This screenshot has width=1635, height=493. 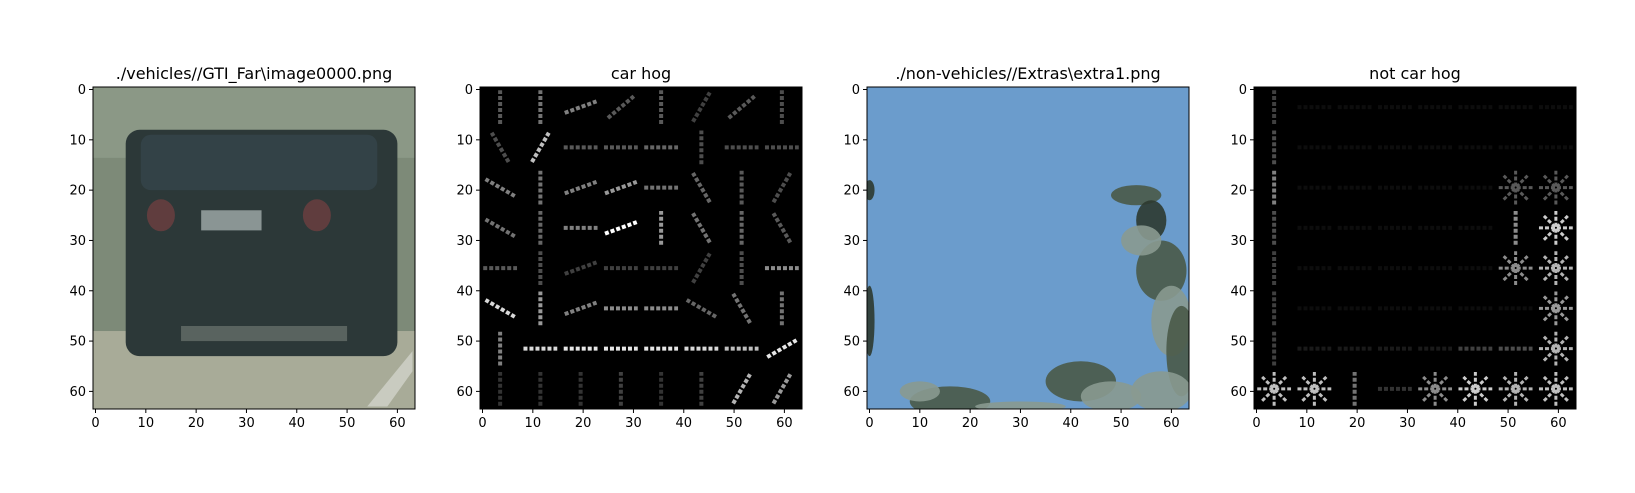 What do you see at coordinates (254, 74) in the screenshot?
I see `panel-title: ./vehicles//GTI_Far\image0000.png` at bounding box center [254, 74].